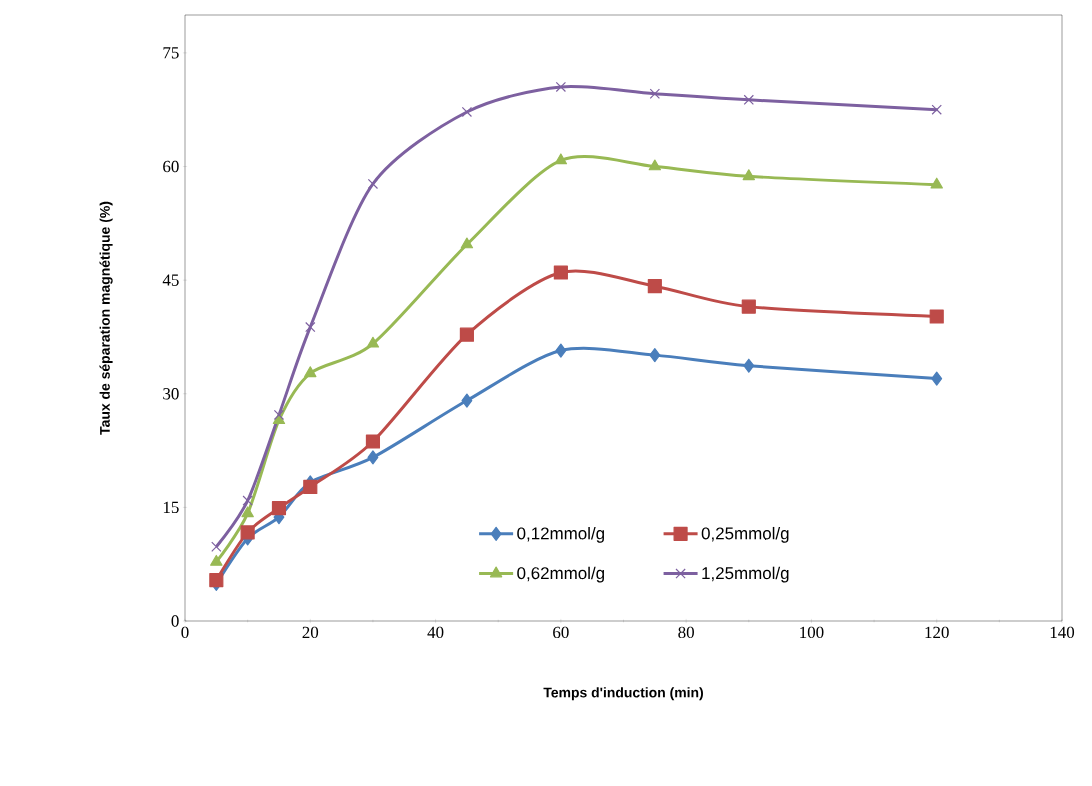 This screenshot has width=1092, height=786. What do you see at coordinates (745, 534) in the screenshot?
I see `legend-label: 0,25mmol/g` at bounding box center [745, 534].